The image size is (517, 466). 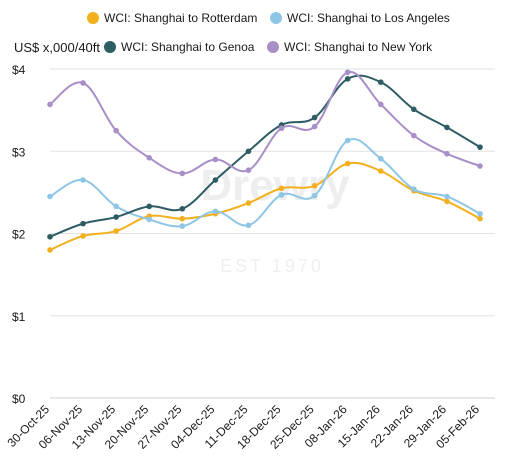 I want to click on watermark: Drewry EST 1970, so click(x=275, y=218).